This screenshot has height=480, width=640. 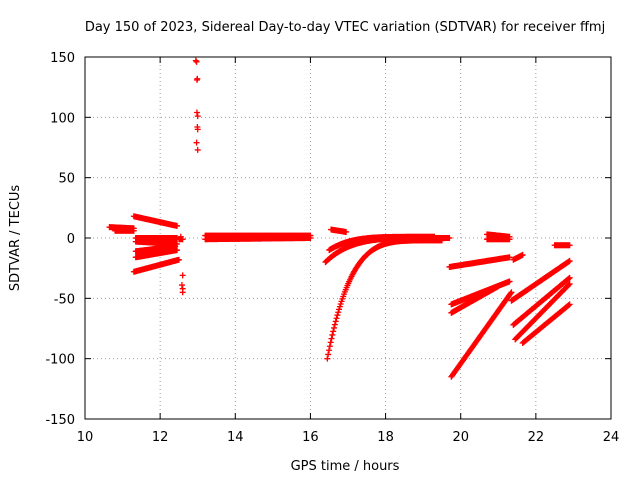 I want to click on y-tick-label: 150, so click(x=62, y=58).